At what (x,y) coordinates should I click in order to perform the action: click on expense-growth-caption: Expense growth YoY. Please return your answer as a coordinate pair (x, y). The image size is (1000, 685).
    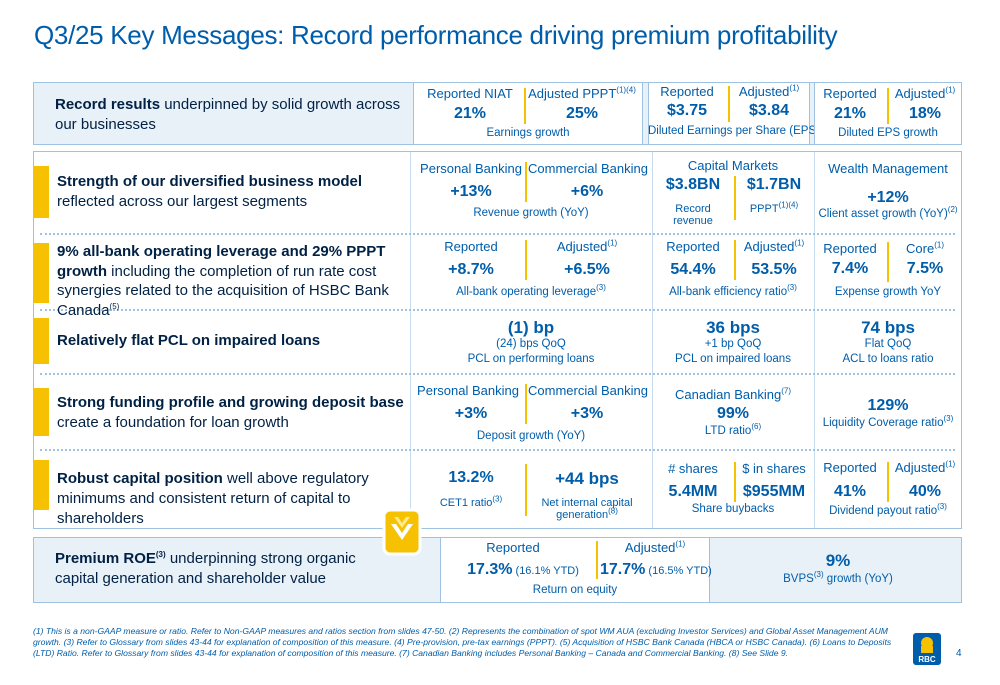
    Looking at the image, I should click on (888, 292).